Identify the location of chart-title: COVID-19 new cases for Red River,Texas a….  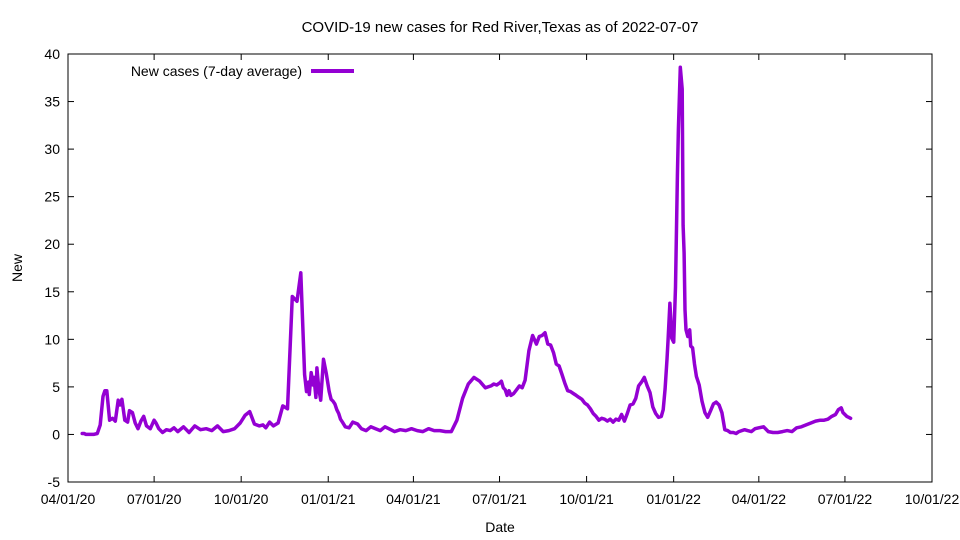
(500, 27).